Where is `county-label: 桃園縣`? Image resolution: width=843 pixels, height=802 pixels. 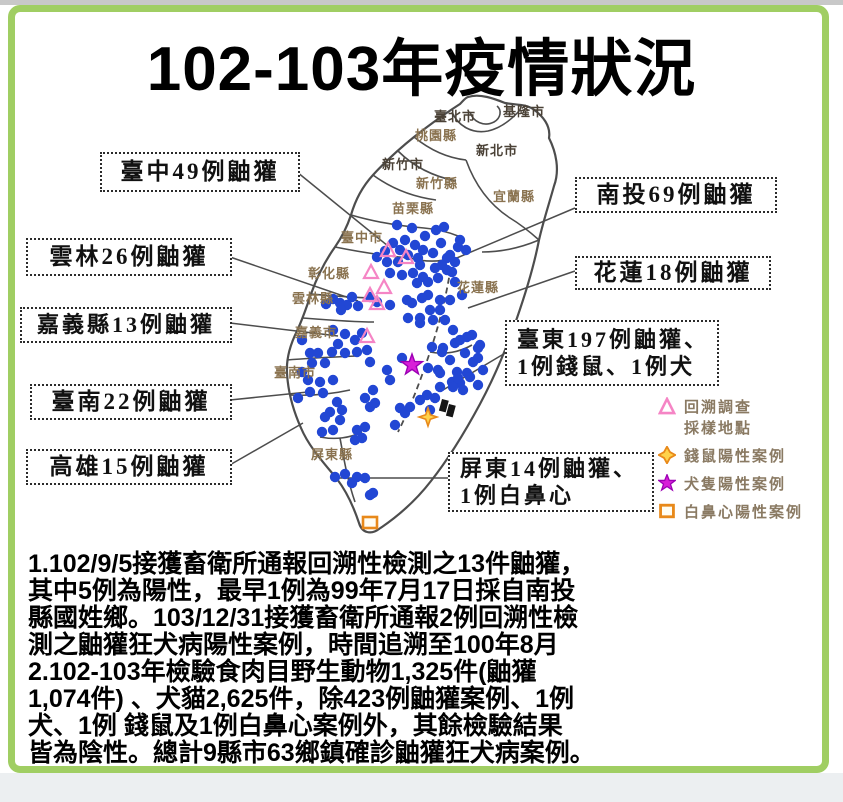
county-label: 桃園縣 is located at coordinates (436, 135).